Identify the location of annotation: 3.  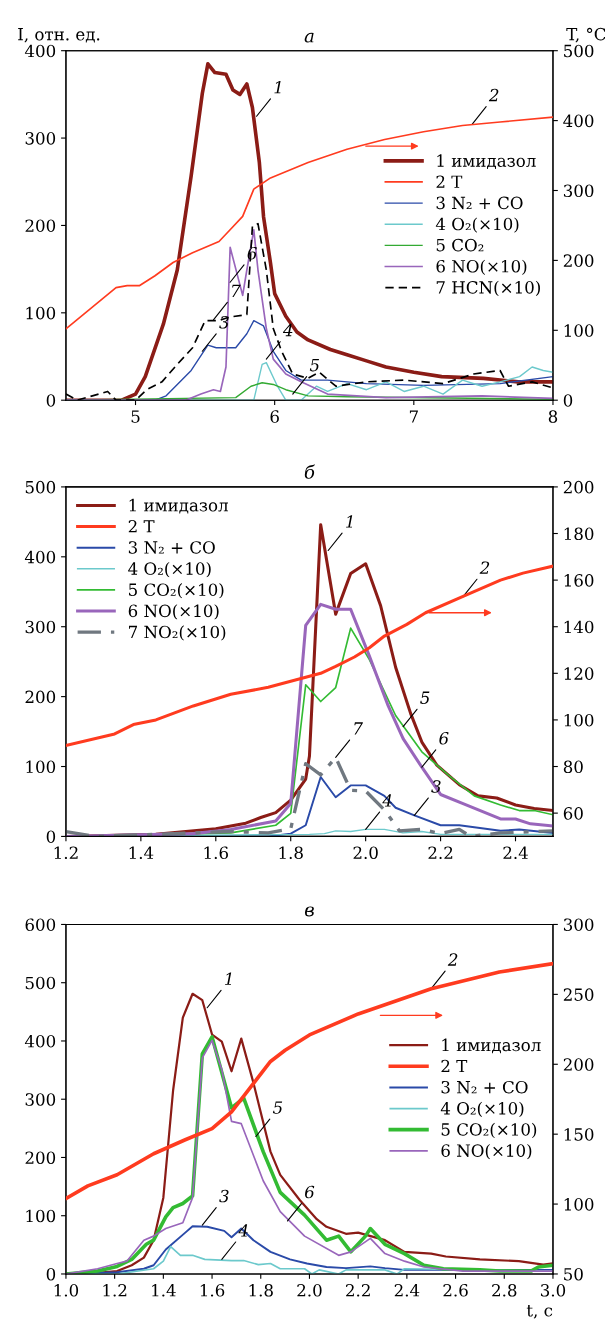
(224, 1196).